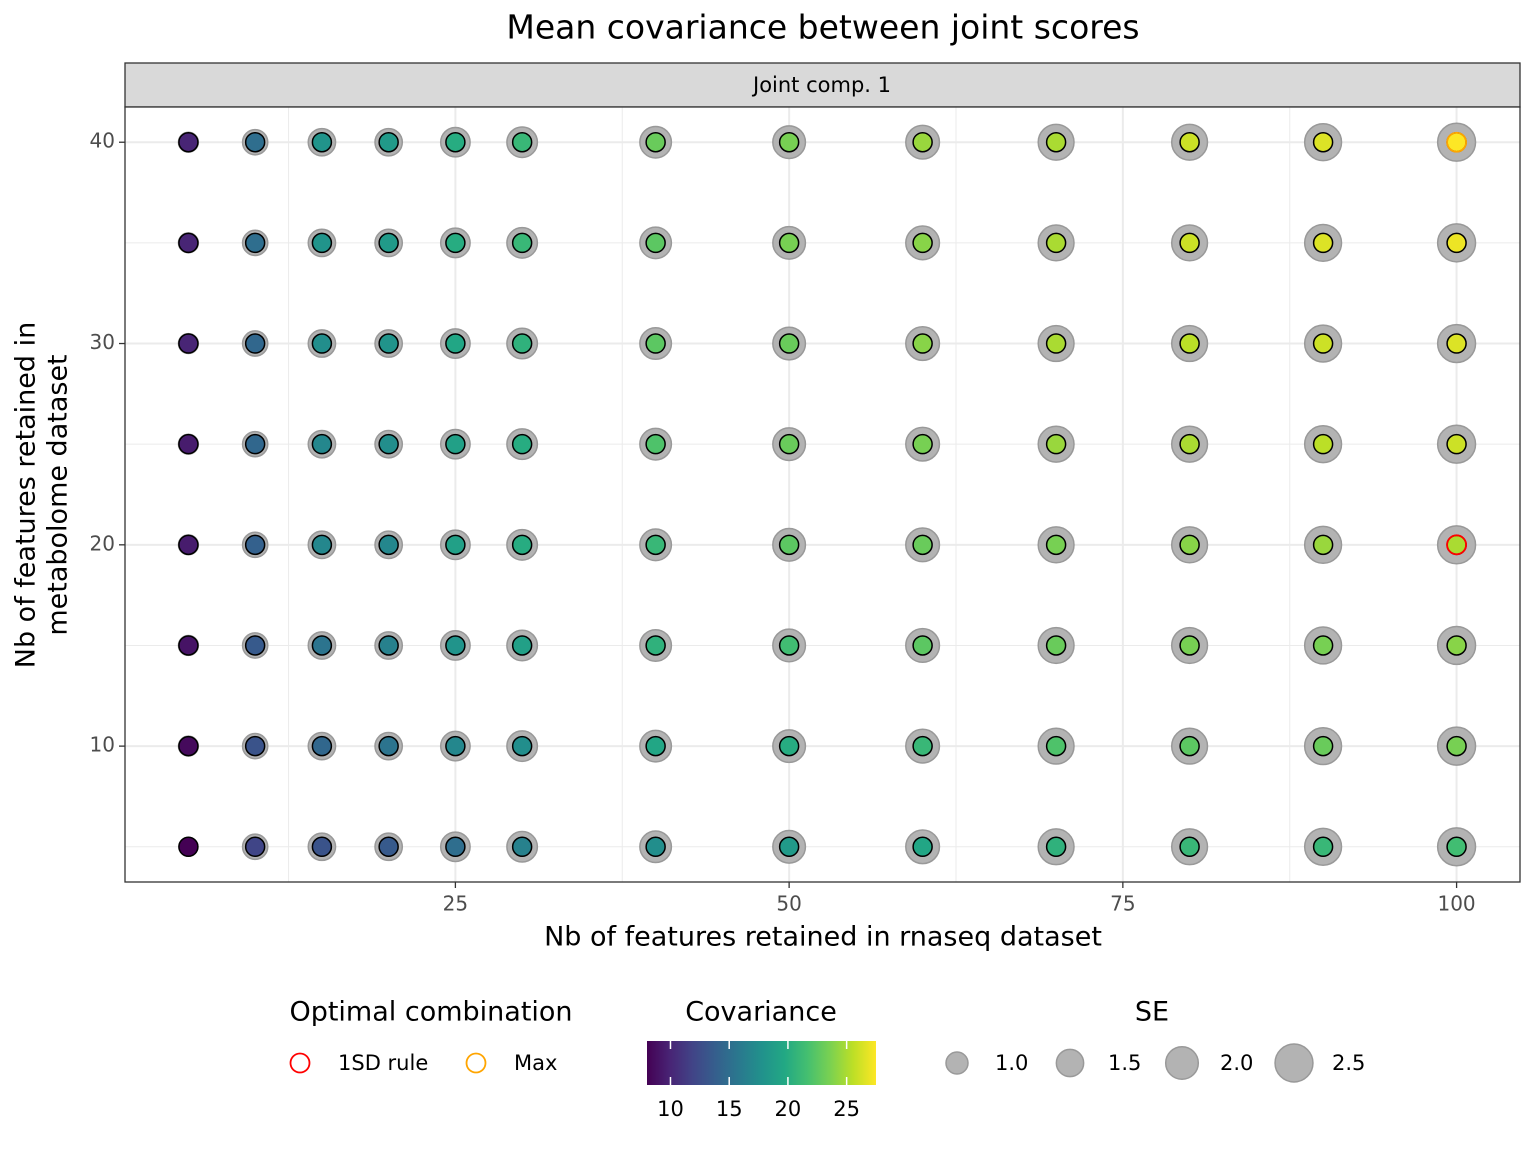 The height and width of the screenshot is (1152, 1536). I want to click on strip, so click(822, 85).